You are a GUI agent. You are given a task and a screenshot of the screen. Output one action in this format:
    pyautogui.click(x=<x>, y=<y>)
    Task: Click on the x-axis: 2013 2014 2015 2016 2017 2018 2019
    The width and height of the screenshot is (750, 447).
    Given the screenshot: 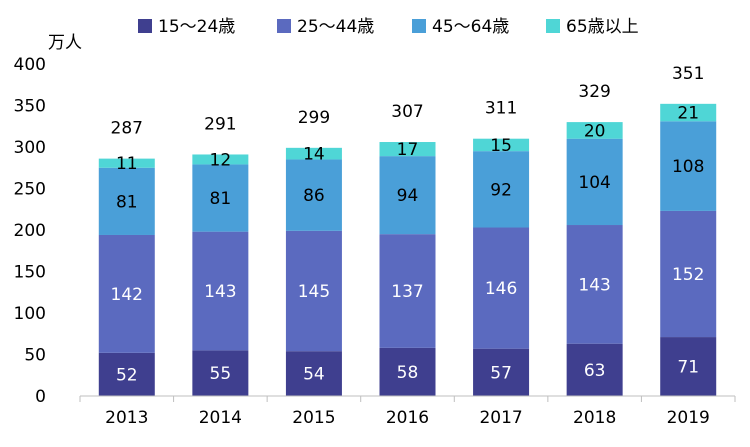 What is the action you would take?
    pyautogui.click(x=407, y=411)
    